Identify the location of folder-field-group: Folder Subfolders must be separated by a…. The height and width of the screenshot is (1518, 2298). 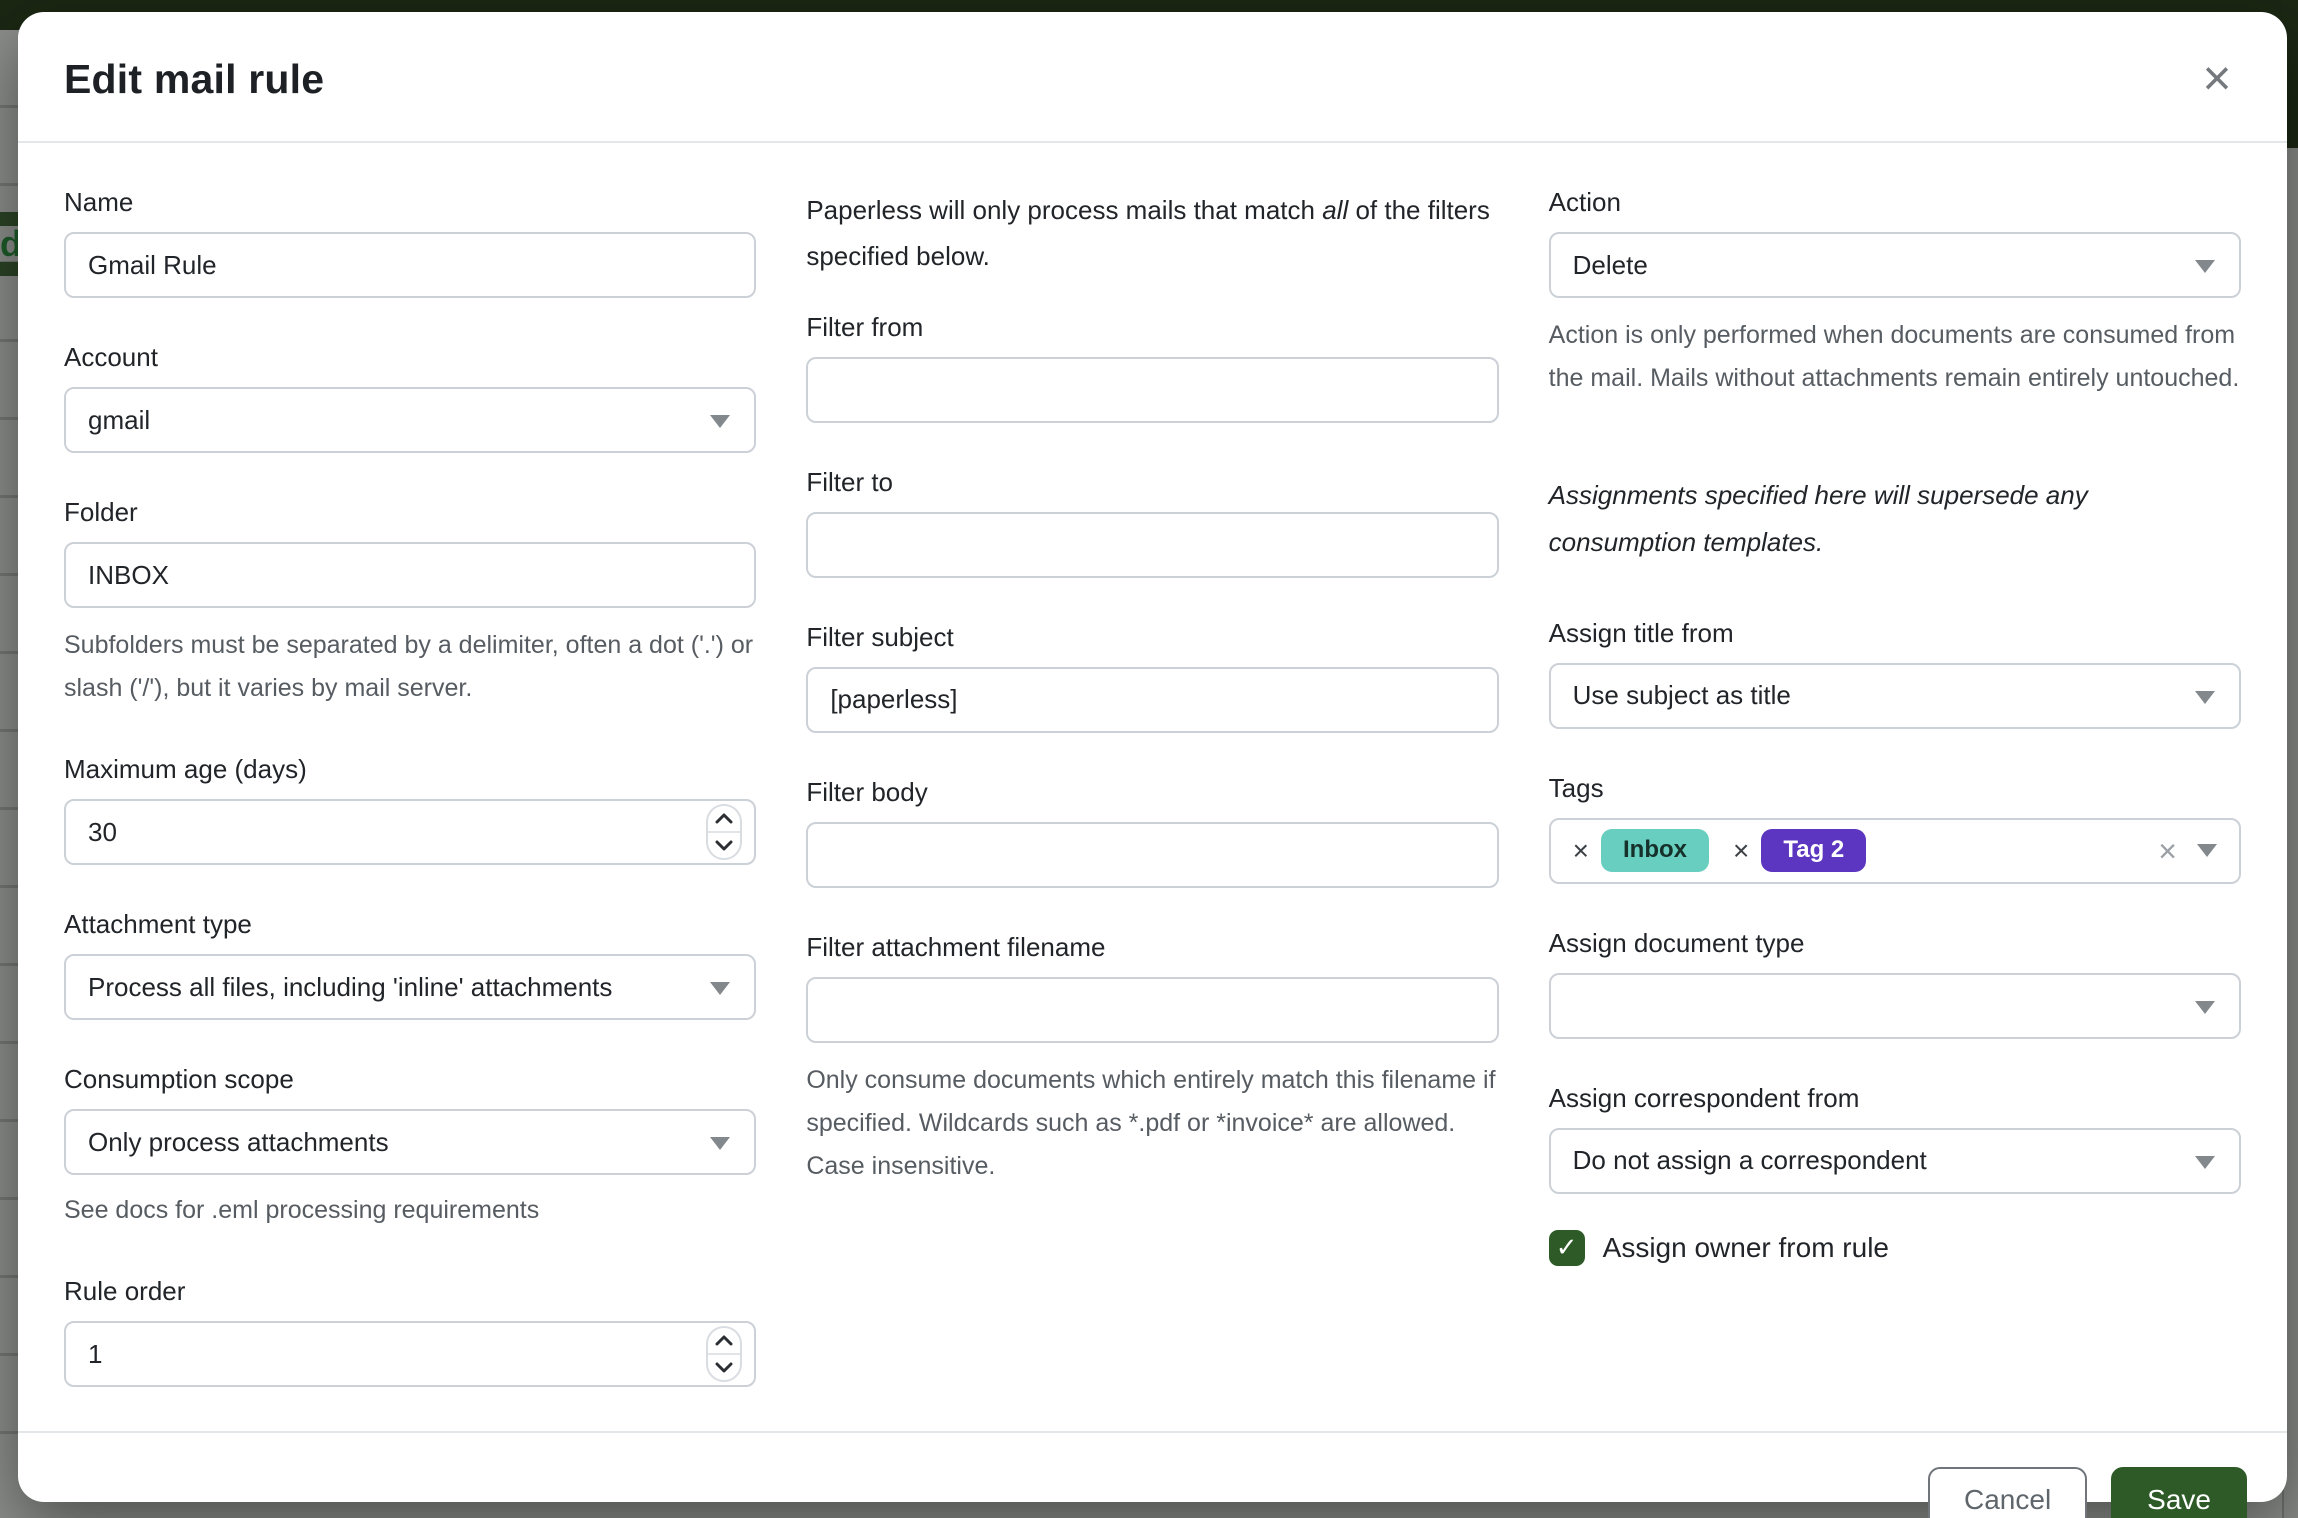
(410, 603).